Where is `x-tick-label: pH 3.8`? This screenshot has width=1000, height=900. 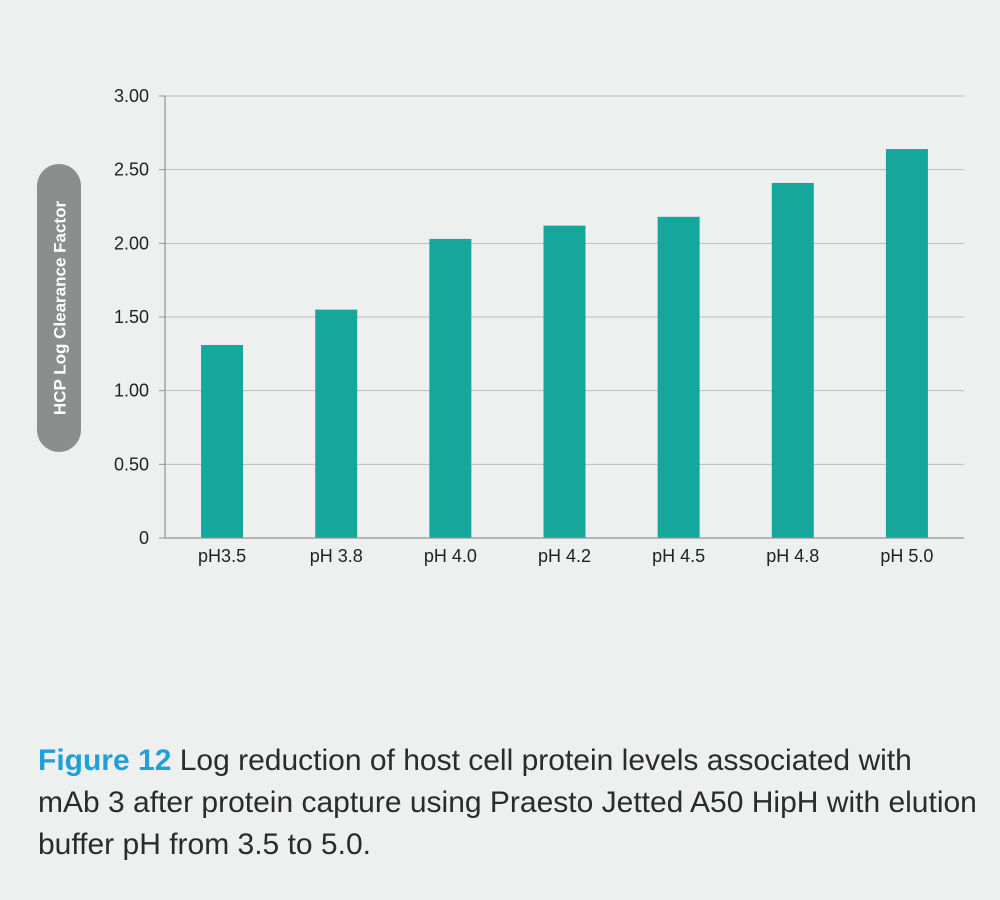 x-tick-label: pH 3.8 is located at coordinates (336, 556).